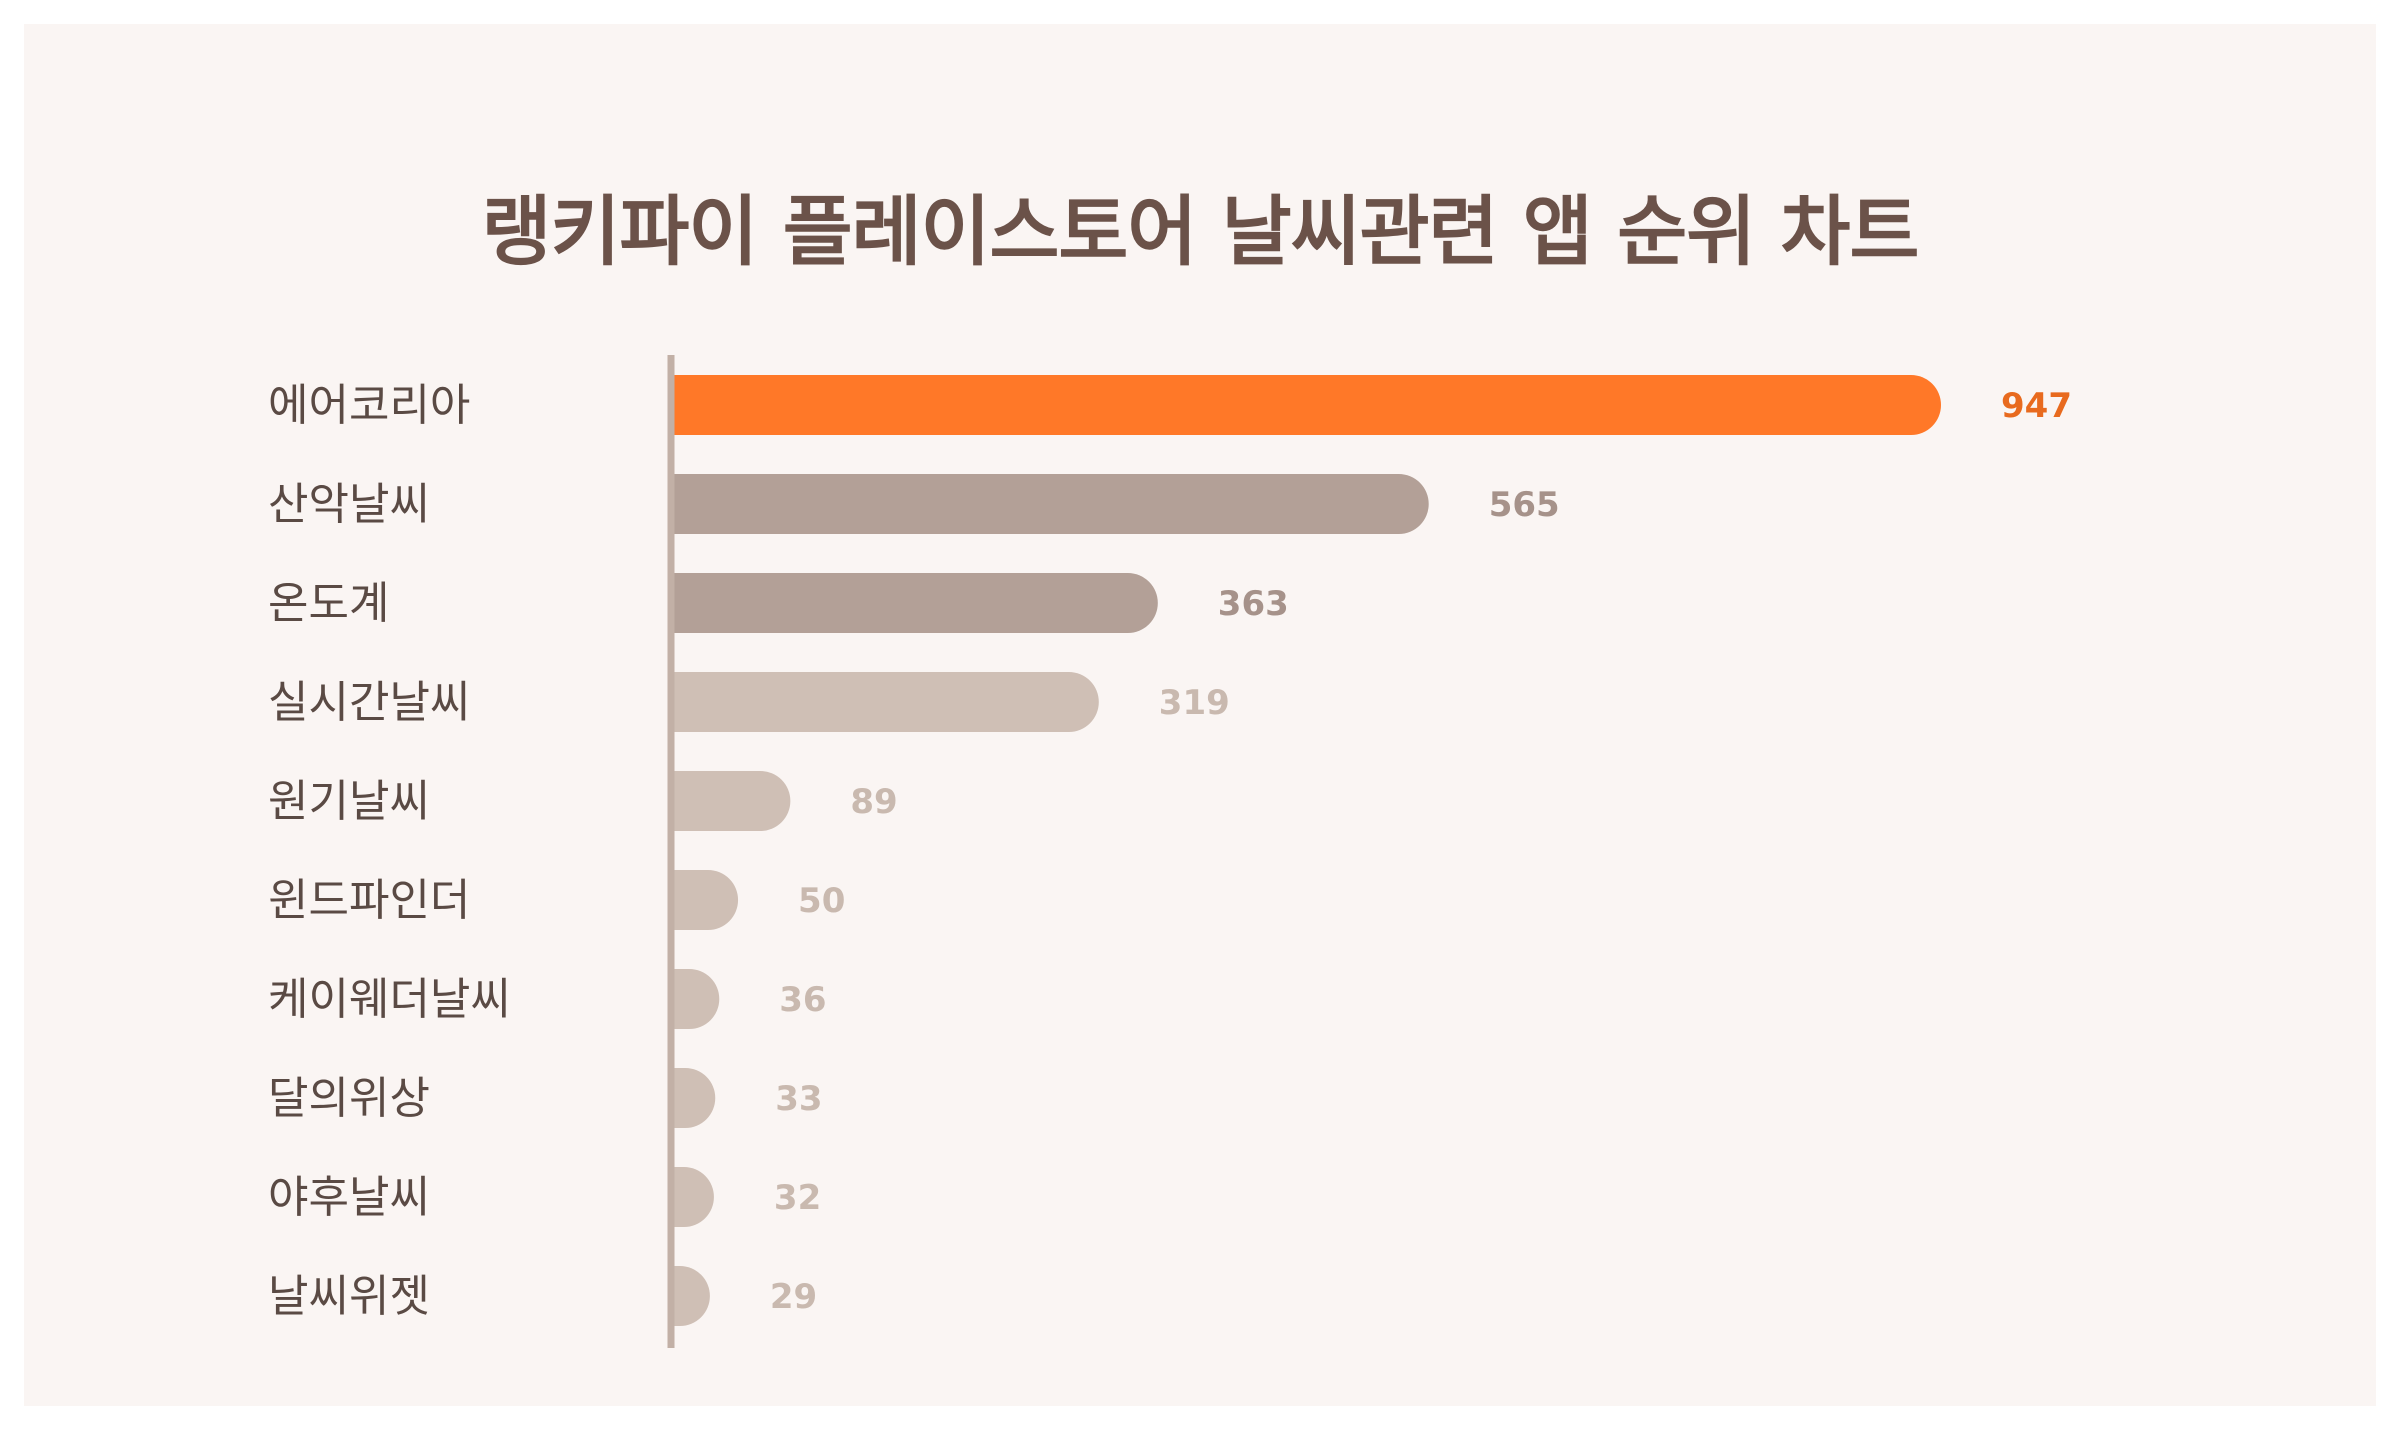  Describe the element at coordinates (369, 405) in the screenshot. I see `category-label-1: 에어코리아` at that location.